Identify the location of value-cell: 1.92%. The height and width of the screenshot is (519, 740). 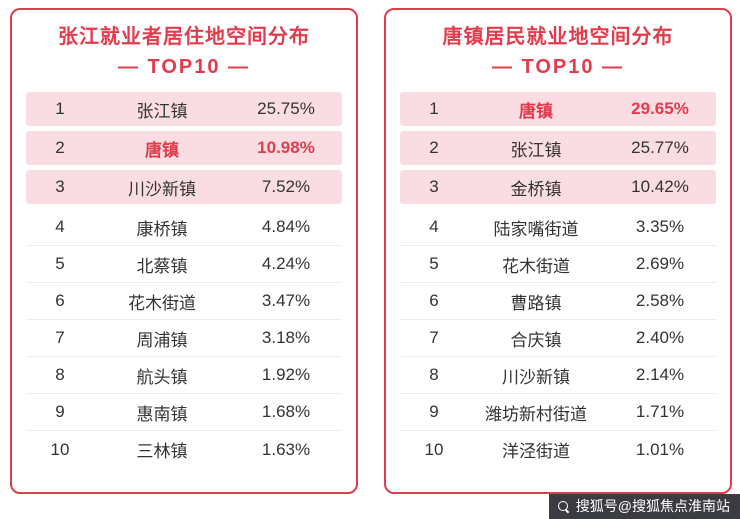
(286, 374).